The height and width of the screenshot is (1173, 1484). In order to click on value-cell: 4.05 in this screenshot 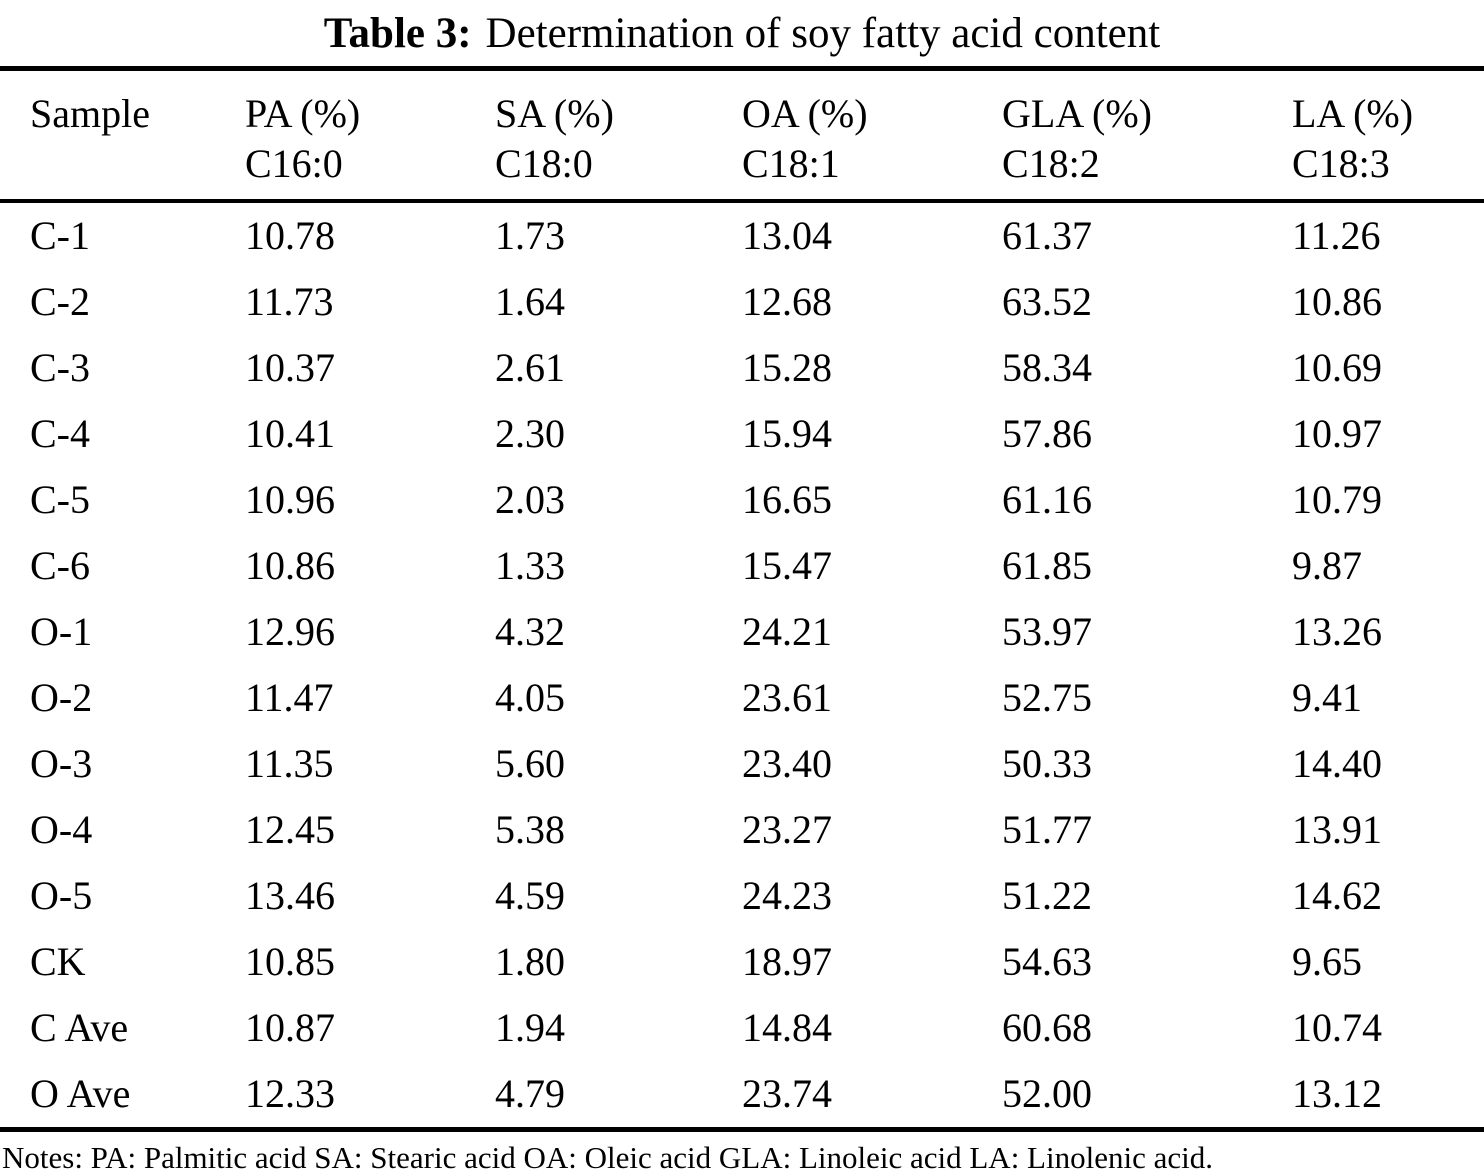, I will do `click(530, 697)`.